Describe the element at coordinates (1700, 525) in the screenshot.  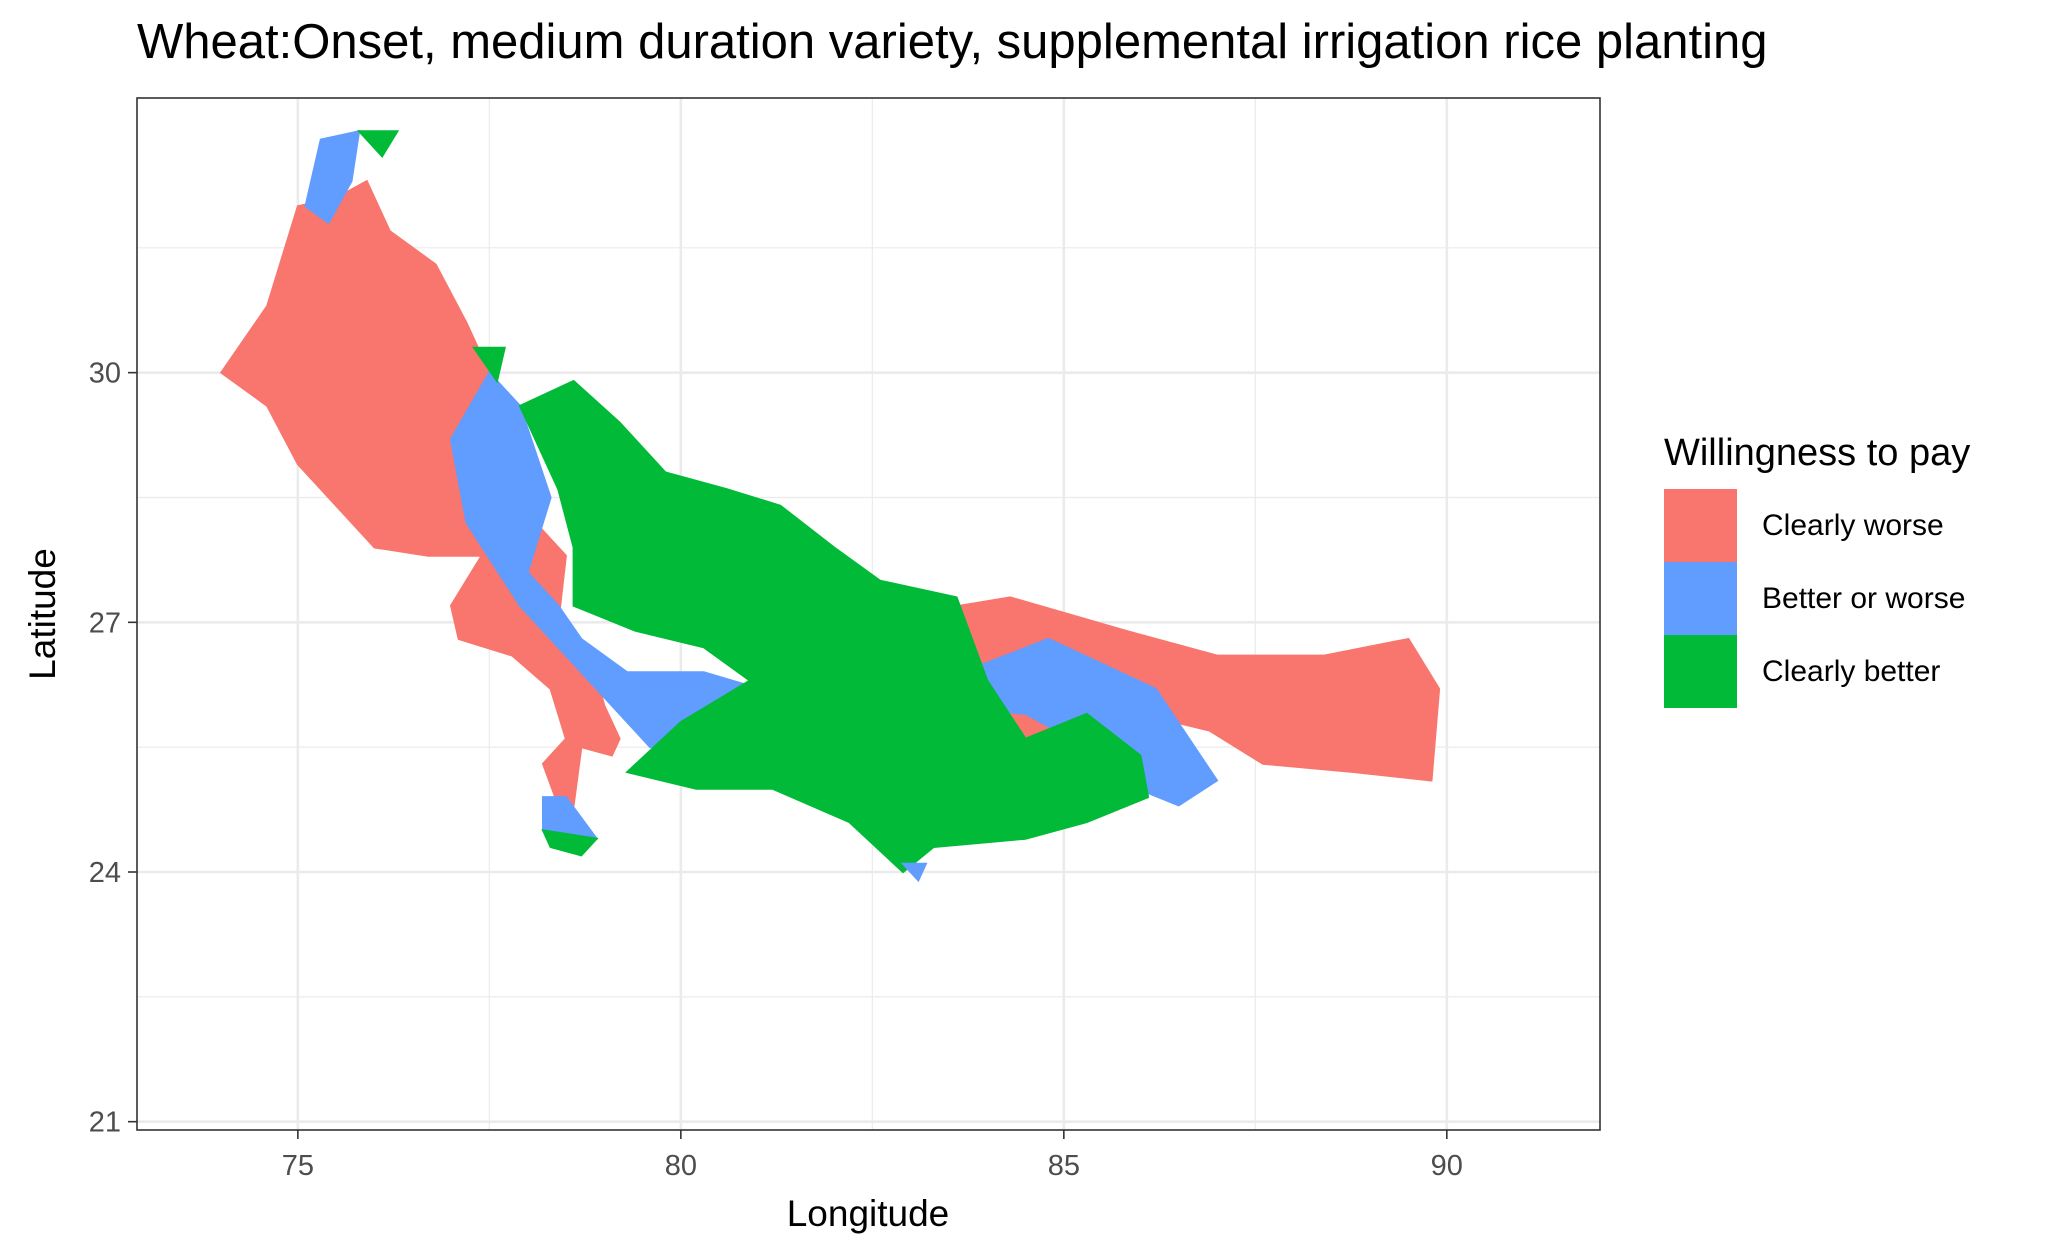
I see `legend-key-clearly-worse` at that location.